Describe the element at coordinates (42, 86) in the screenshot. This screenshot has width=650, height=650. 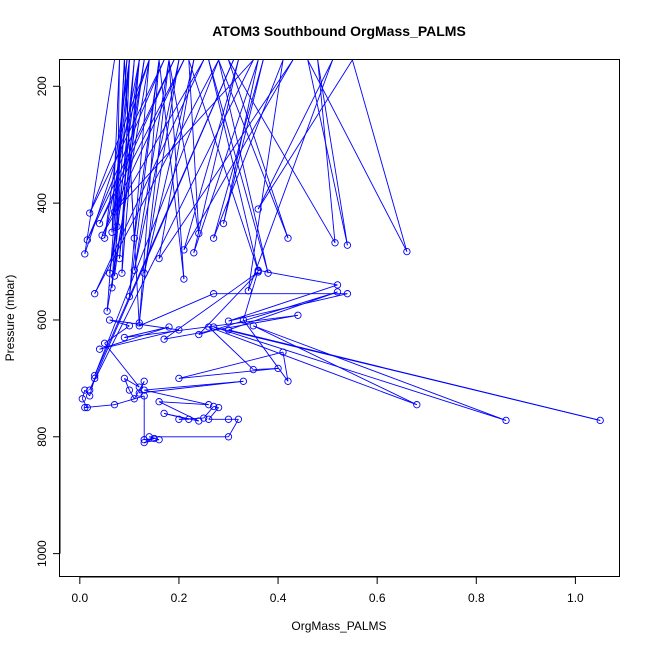
I see `y-tick-label: 200` at that location.